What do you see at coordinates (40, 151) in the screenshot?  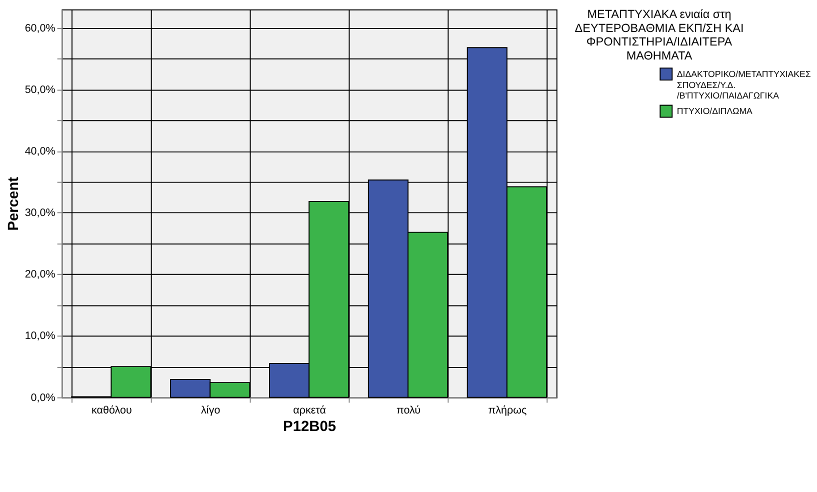 I see `y-tick-label: 40,0%` at bounding box center [40, 151].